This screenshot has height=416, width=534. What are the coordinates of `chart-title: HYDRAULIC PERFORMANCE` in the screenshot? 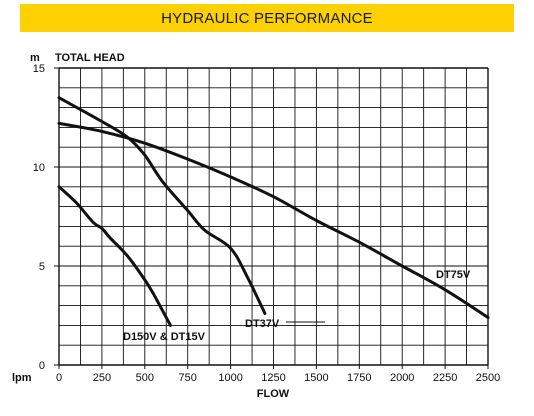 It's located at (267, 18).